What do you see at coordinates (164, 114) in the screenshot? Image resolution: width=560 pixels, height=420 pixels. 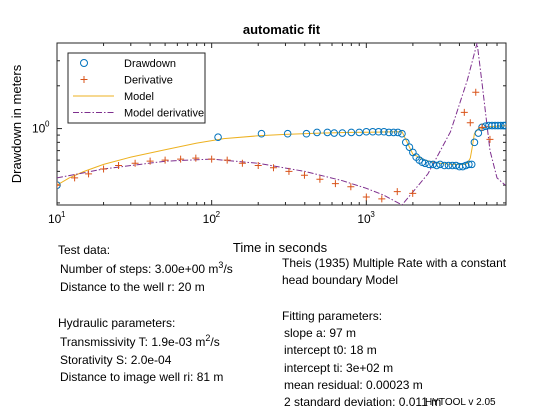 I see `legend-label: Model derivative` at bounding box center [164, 114].